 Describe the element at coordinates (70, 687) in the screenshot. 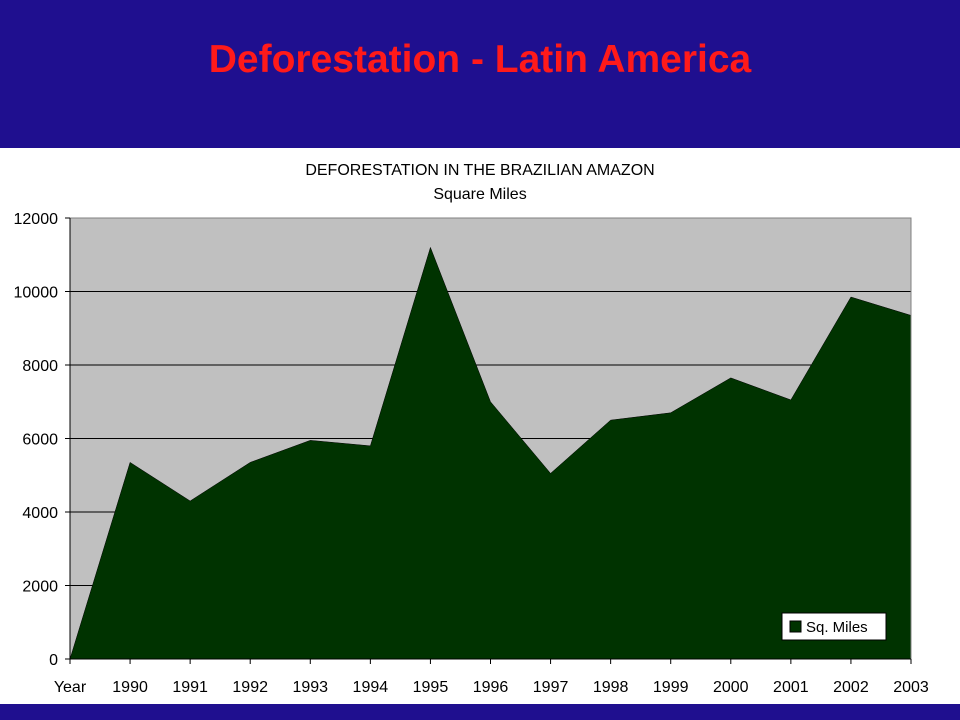

I see `x-tick-label: Year` at that location.